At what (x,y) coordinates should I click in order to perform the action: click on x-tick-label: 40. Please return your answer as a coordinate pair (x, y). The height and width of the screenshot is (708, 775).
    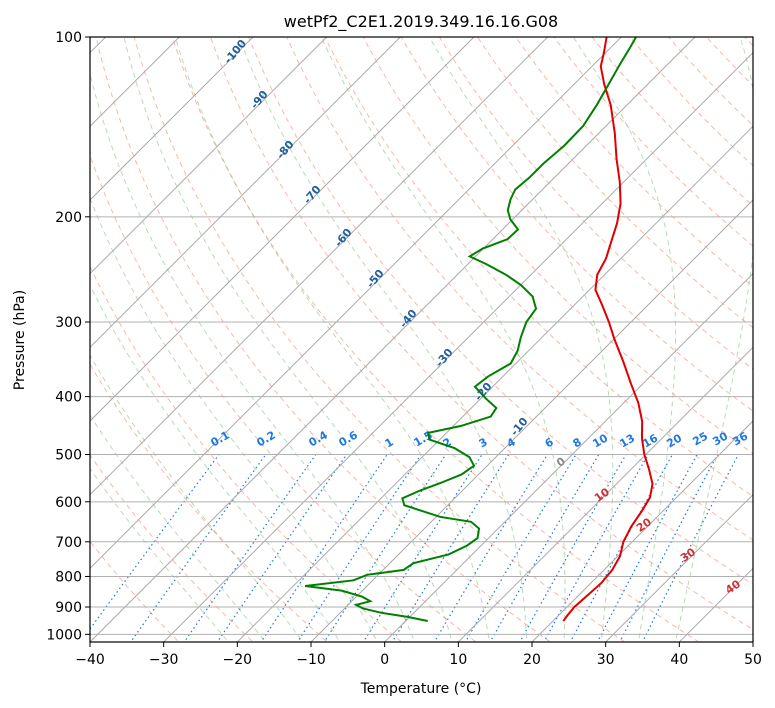
    Looking at the image, I should click on (679, 660).